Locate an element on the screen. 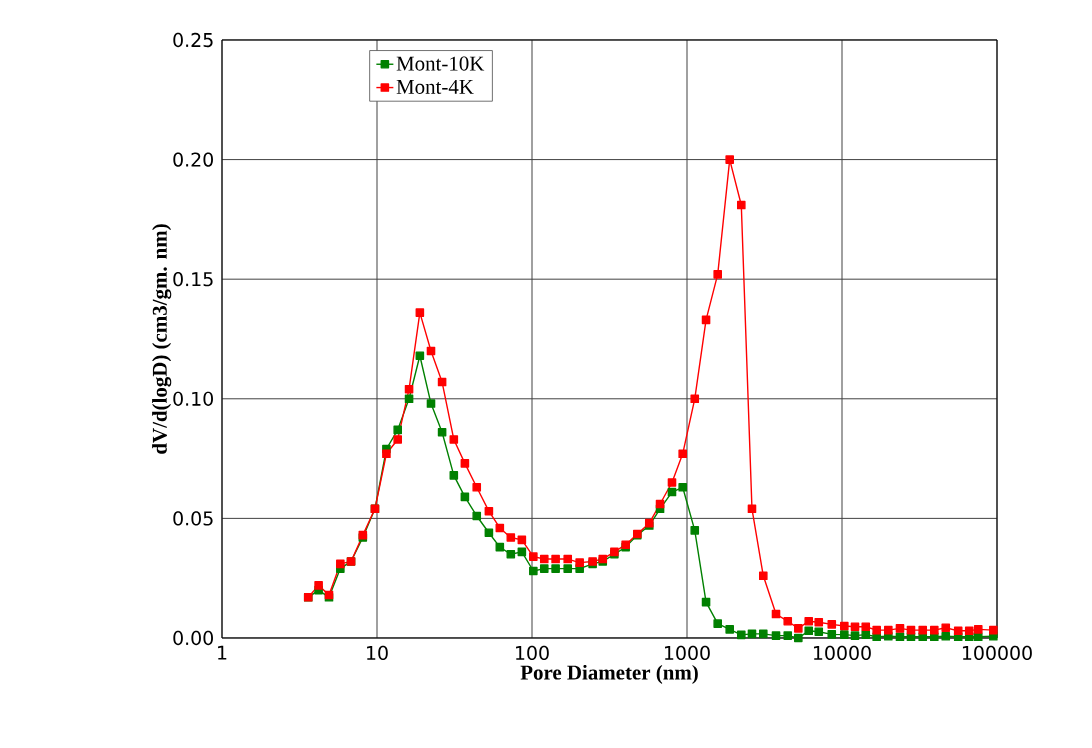 This screenshot has height=748, width=1092. y-axis-title: dV/d(logD) (cm3/gm. nm) is located at coordinates (162, 339).